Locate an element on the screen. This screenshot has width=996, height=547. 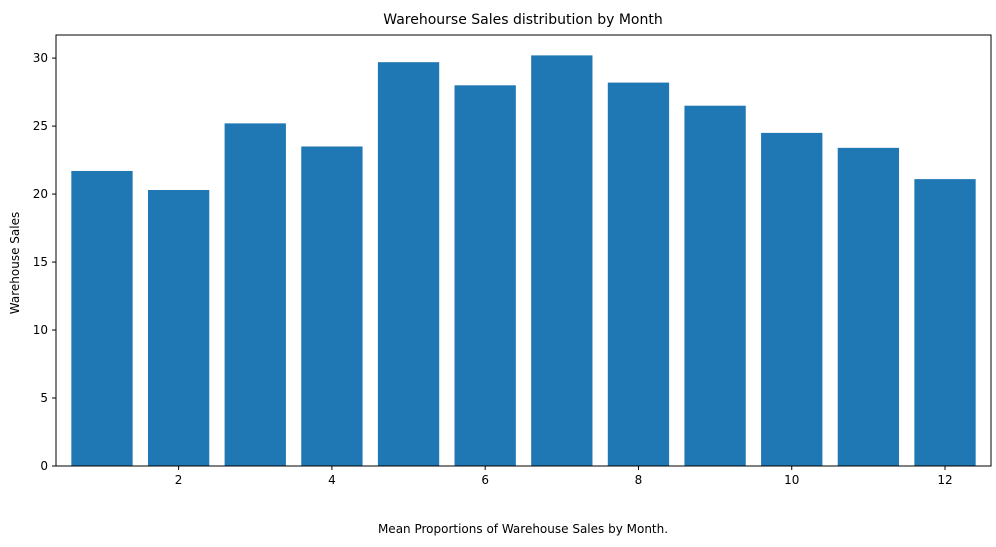
y-tick-label: 0 is located at coordinates (44, 466).